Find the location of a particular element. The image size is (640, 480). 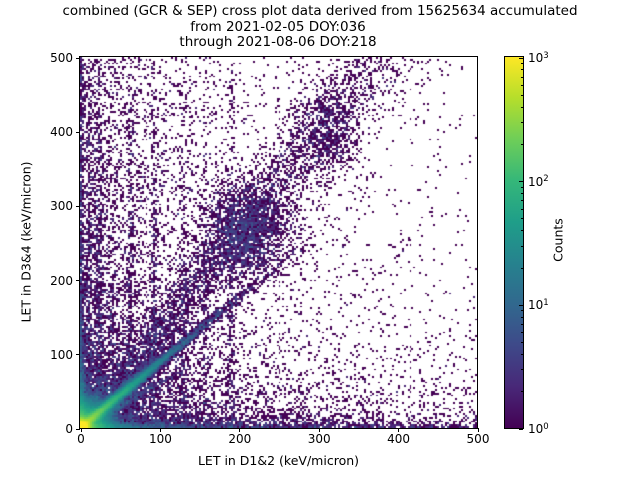

y-axis-tick-label: 200 is located at coordinates (61, 280).